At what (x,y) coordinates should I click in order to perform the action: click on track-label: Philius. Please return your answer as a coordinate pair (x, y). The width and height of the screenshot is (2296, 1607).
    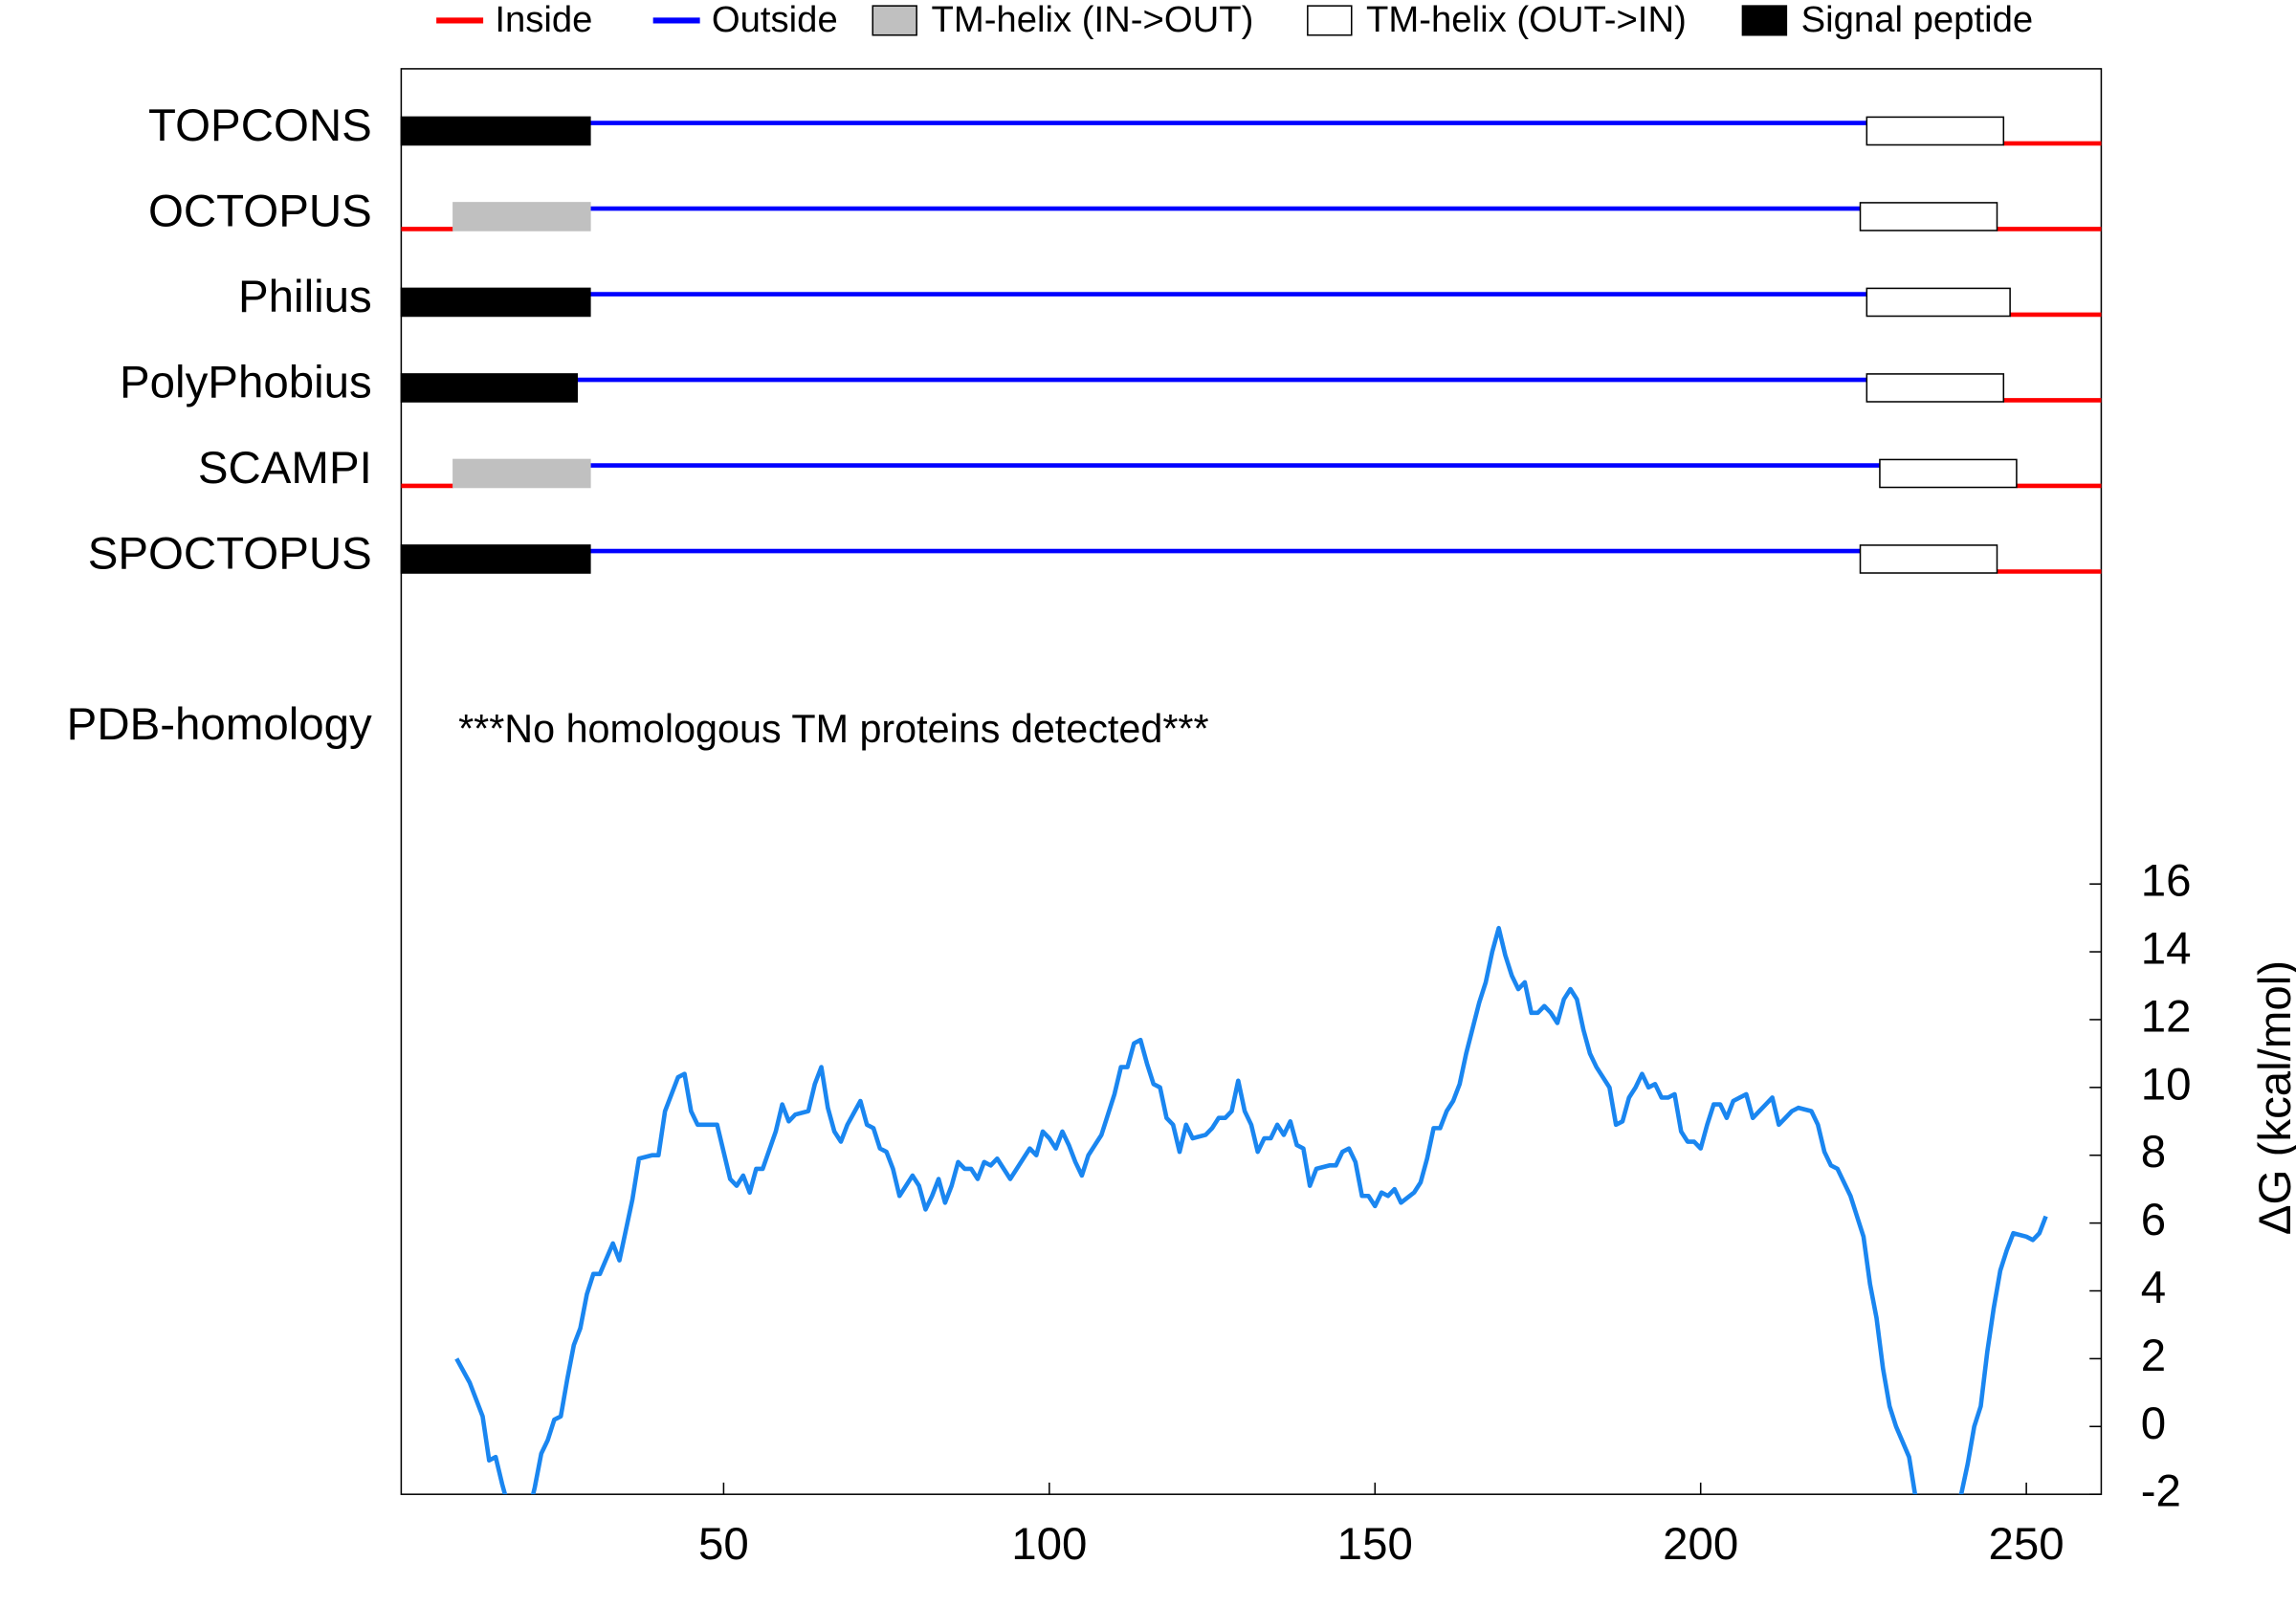
    Looking at the image, I should click on (305, 297).